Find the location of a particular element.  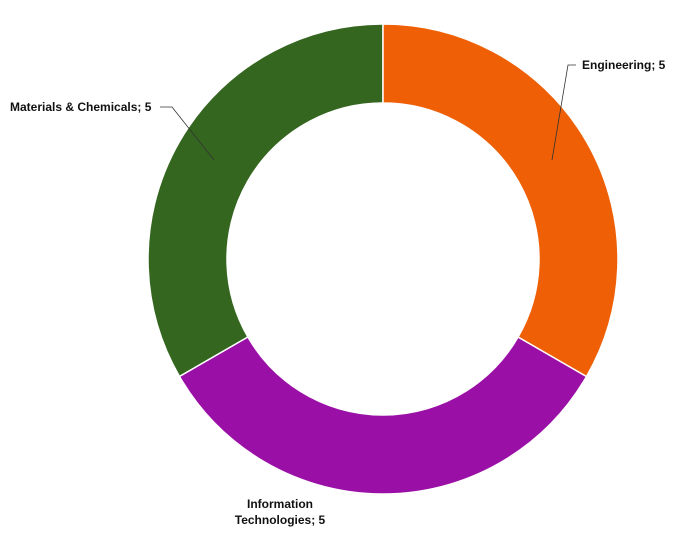

data-label: Information Technologies; 5 is located at coordinates (280, 512).